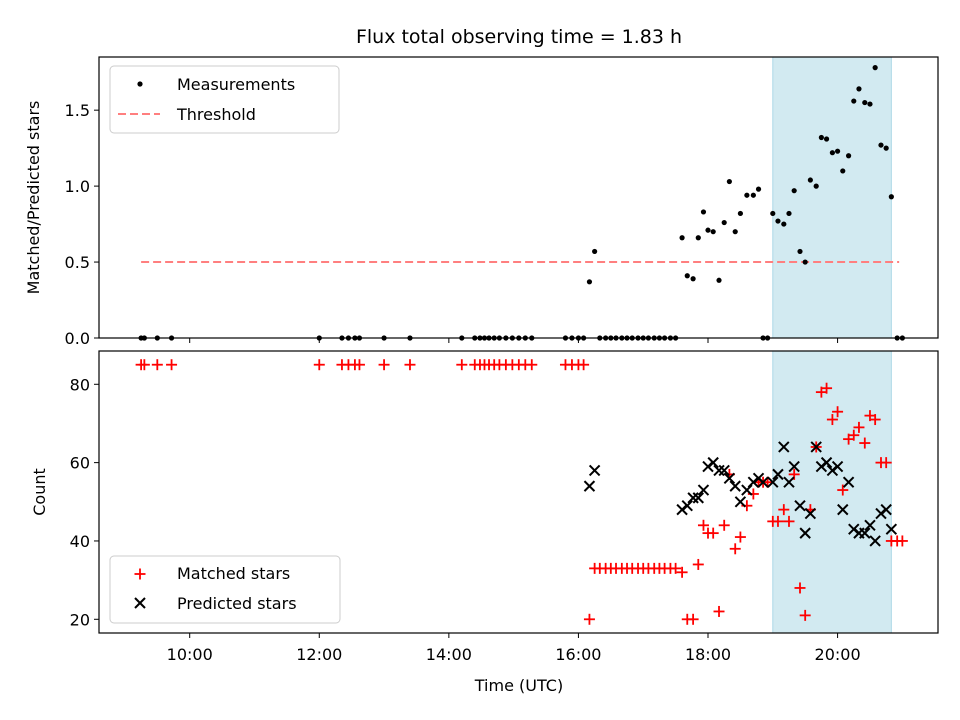 Image resolution: width=960 pixels, height=720 pixels. What do you see at coordinates (33, 198) in the screenshot?
I see `top-y-axis-label: Matched/Predicted stars` at bounding box center [33, 198].